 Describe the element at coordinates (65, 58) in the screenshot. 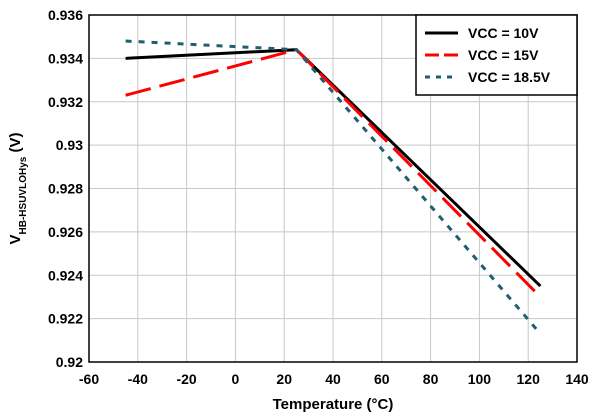

I see `y-tick-label: 0.934` at that location.